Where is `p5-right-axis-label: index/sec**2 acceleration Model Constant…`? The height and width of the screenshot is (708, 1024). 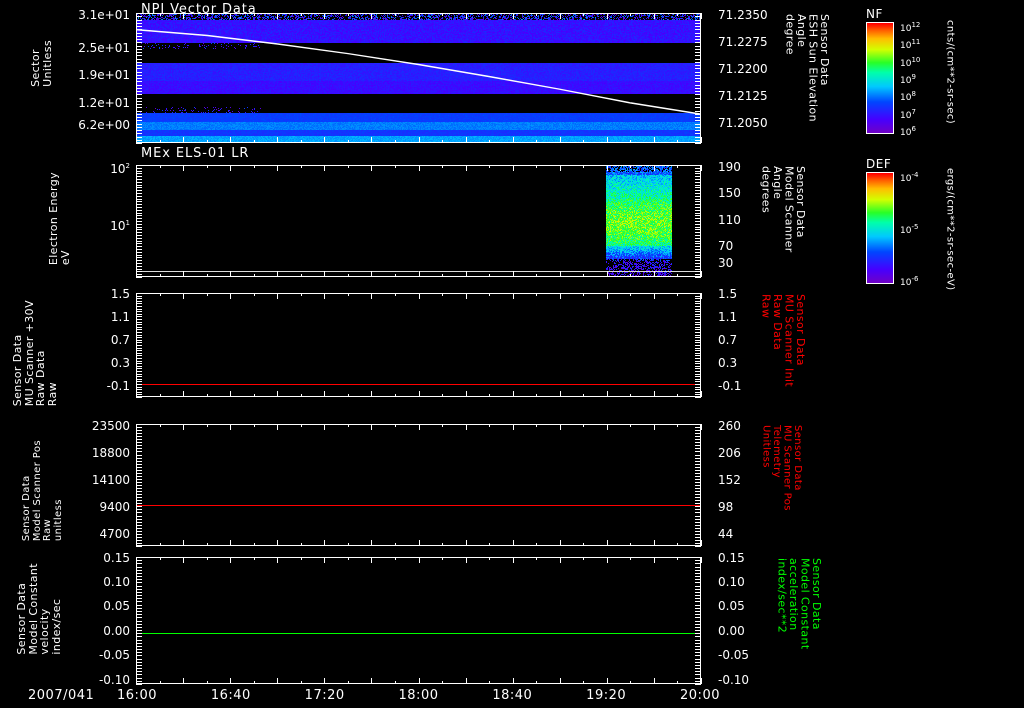 p5-right-axis-label: index/sec**2 acceleration Model Constant… is located at coordinates (799, 604).